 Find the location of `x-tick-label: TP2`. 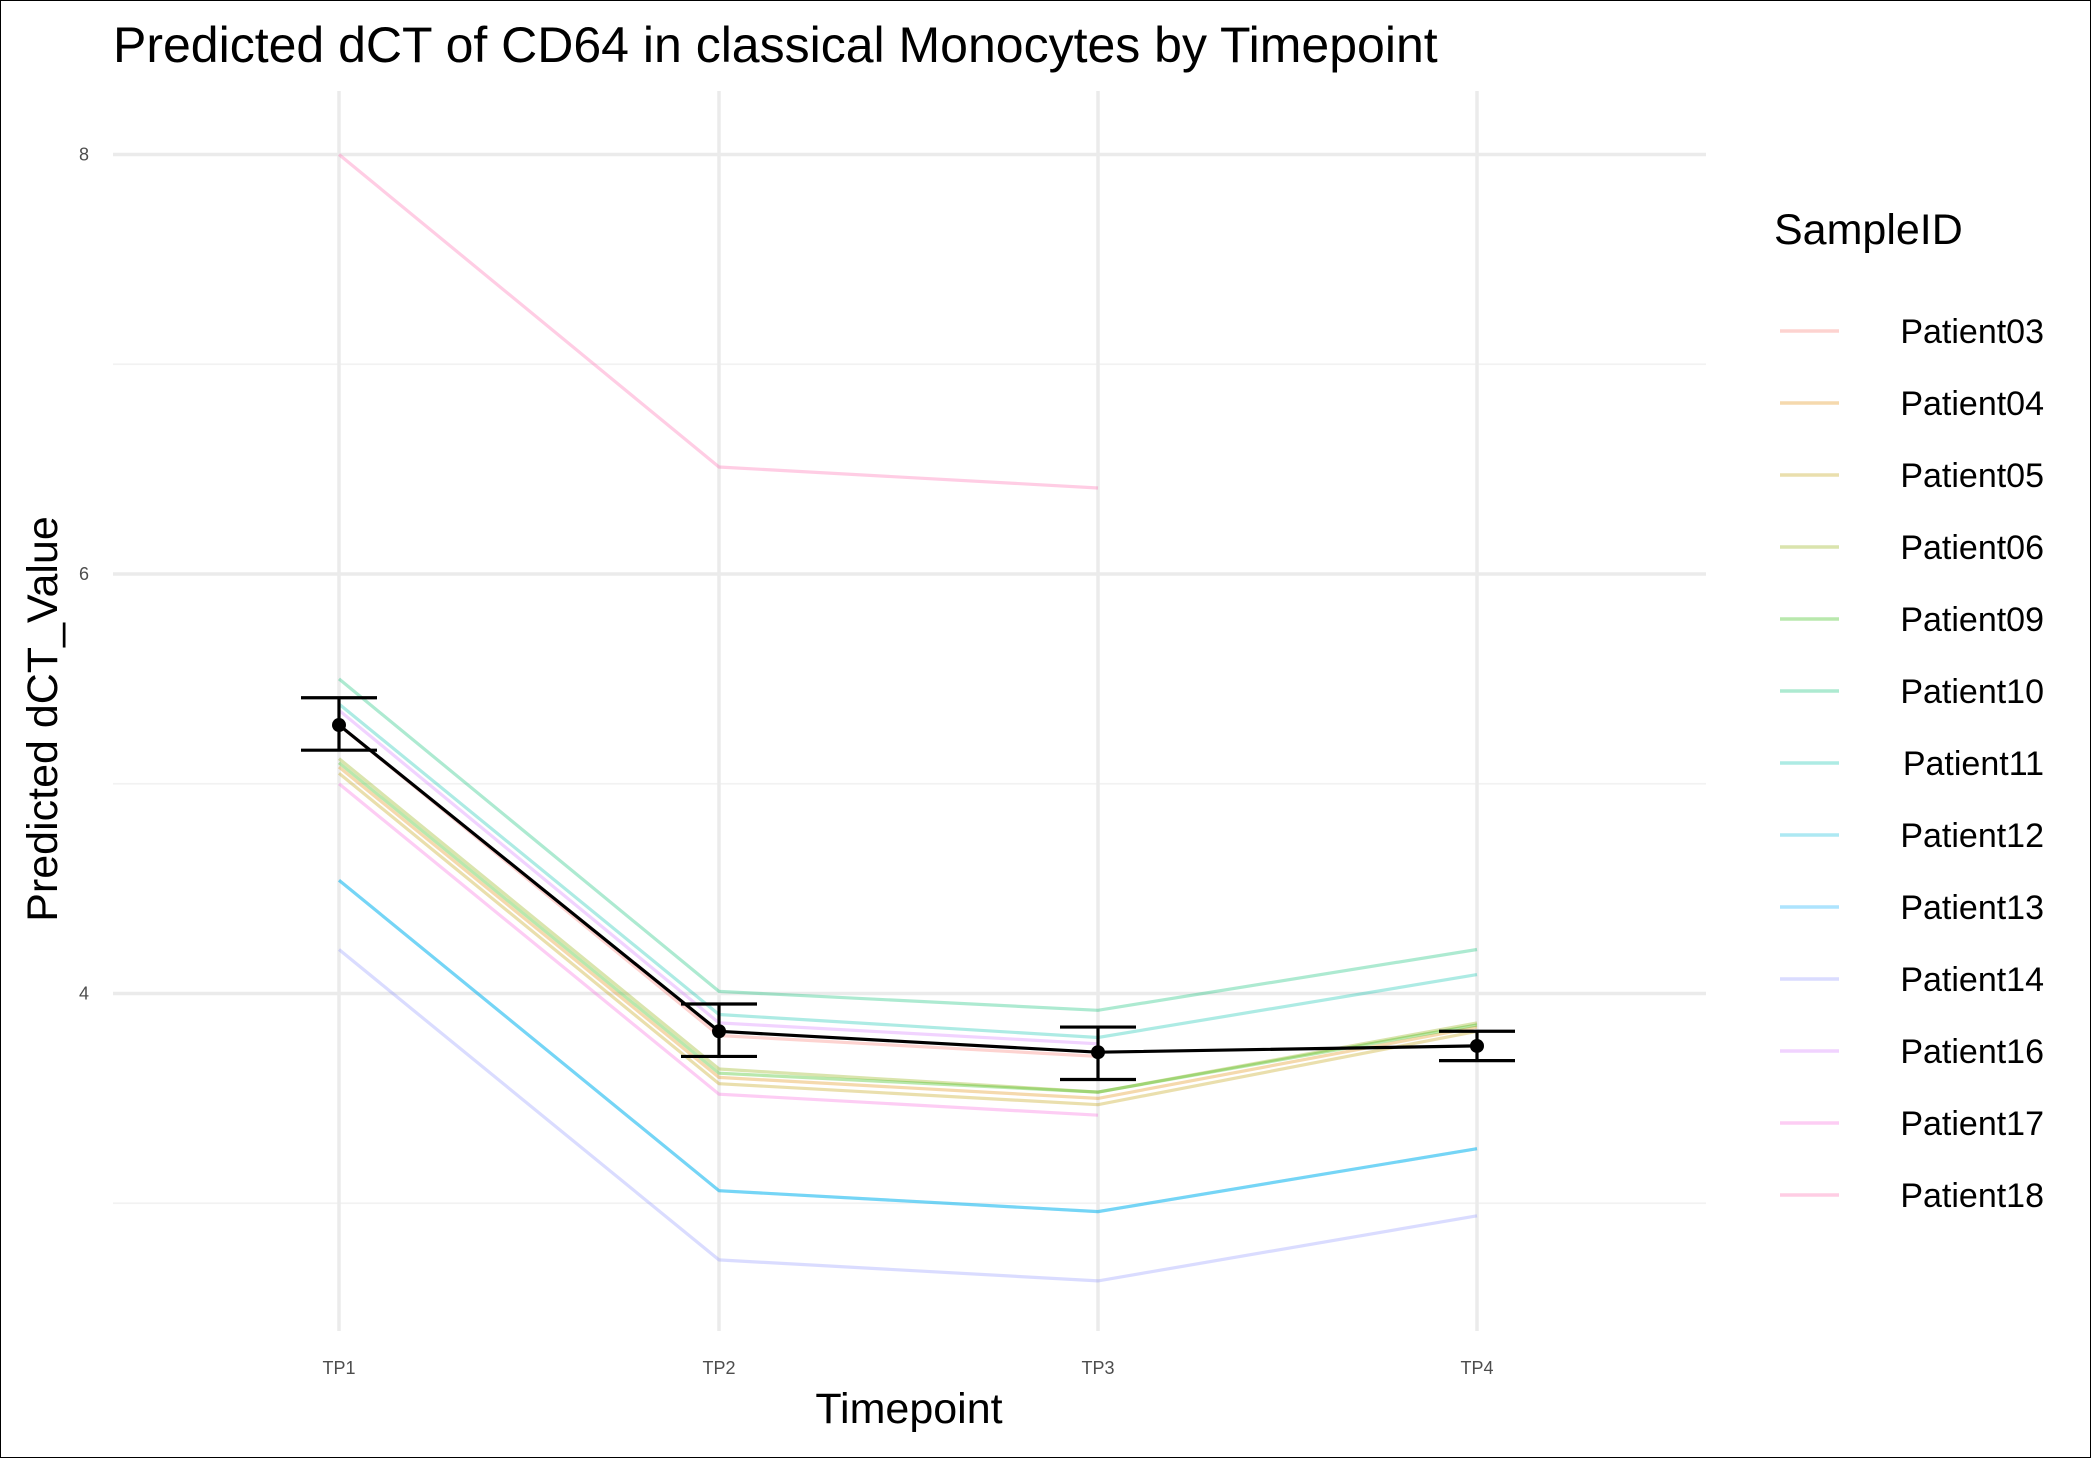

x-tick-label: TP2 is located at coordinates (718, 1368).